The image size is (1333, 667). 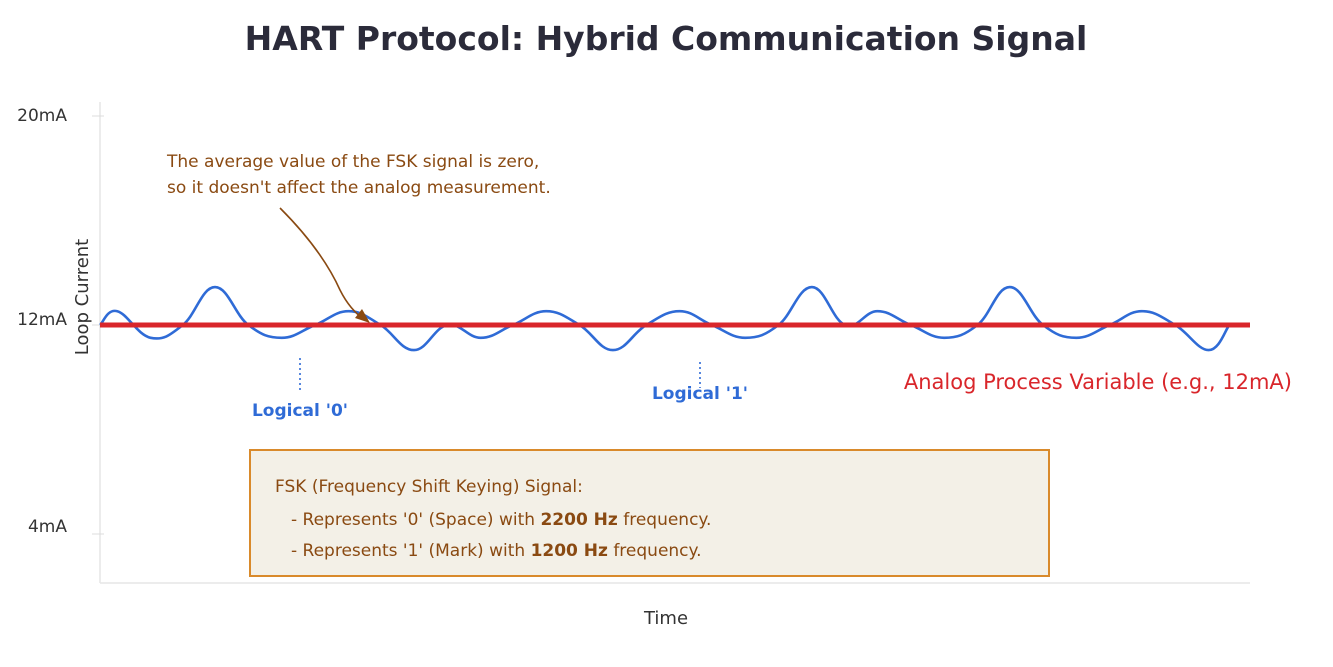 I want to click on annotation-arrow, so click(x=322, y=264).